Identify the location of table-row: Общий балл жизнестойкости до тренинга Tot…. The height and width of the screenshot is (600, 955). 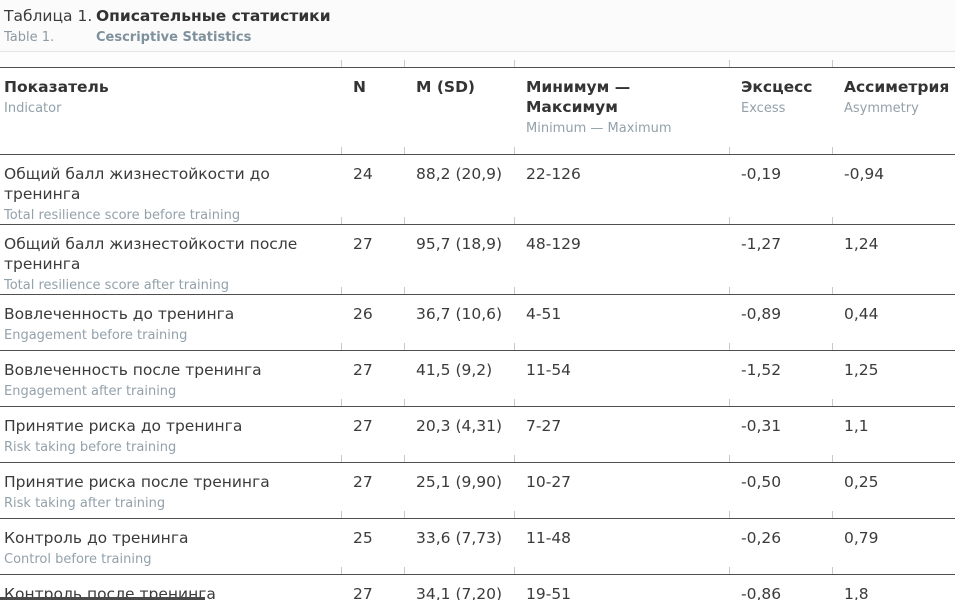
(477, 186).